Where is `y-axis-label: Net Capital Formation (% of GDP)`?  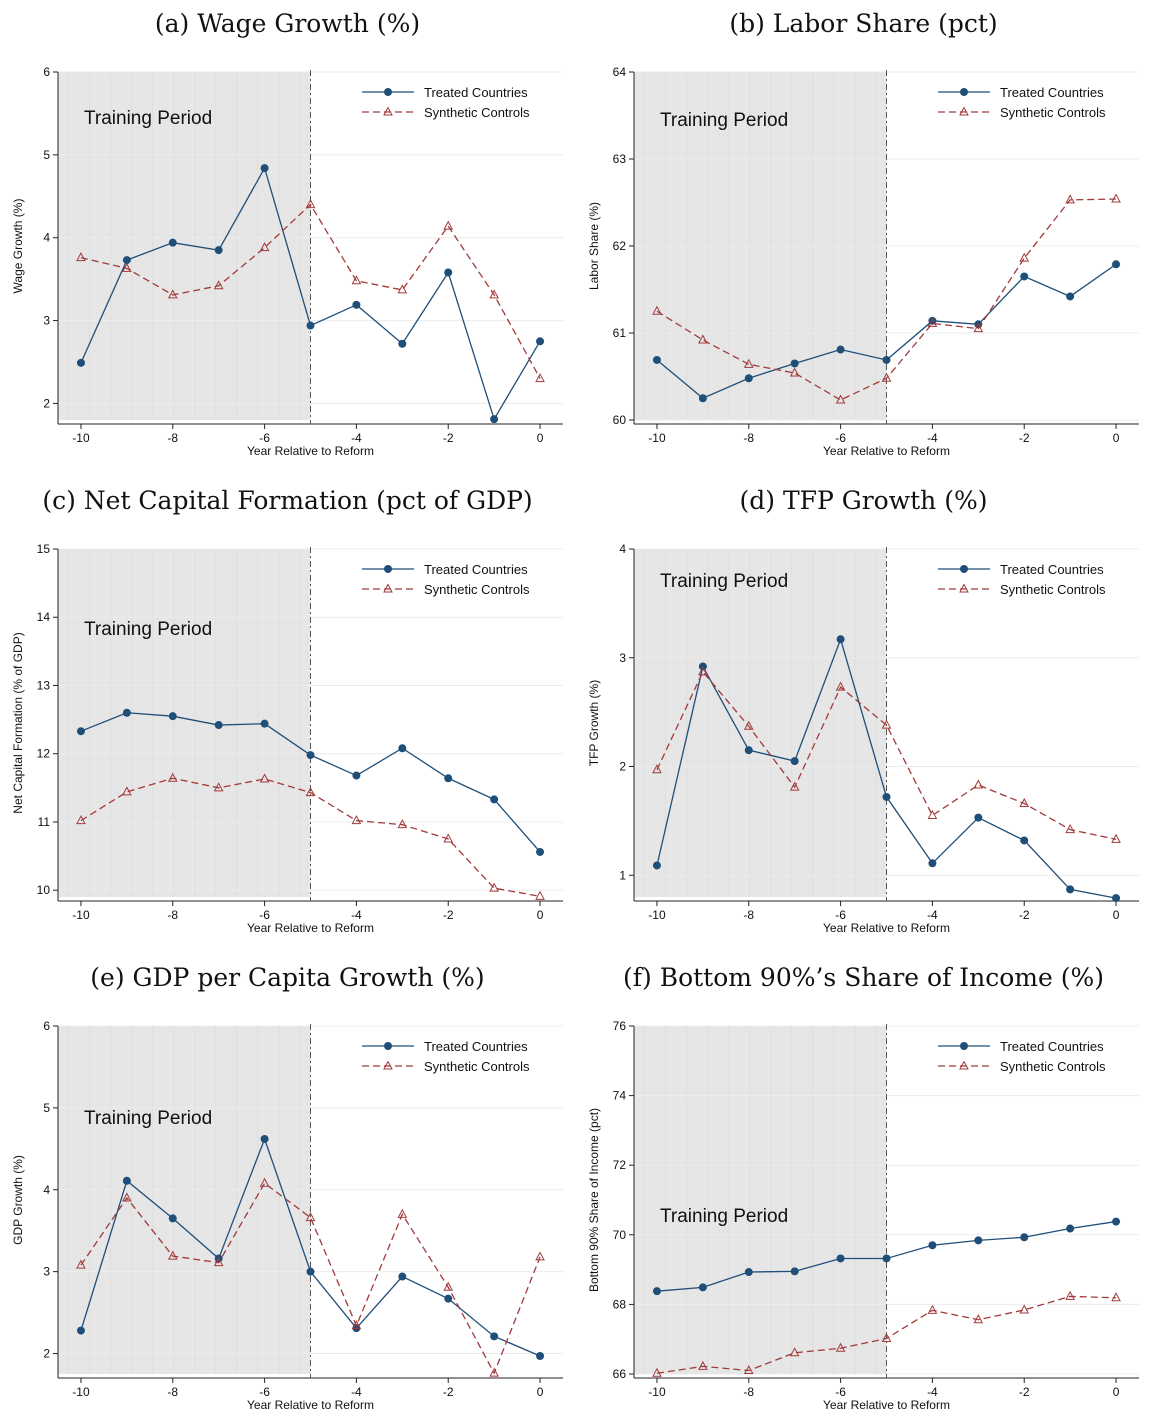 y-axis-label: Net Capital Formation (% of GDP) is located at coordinates (18, 722).